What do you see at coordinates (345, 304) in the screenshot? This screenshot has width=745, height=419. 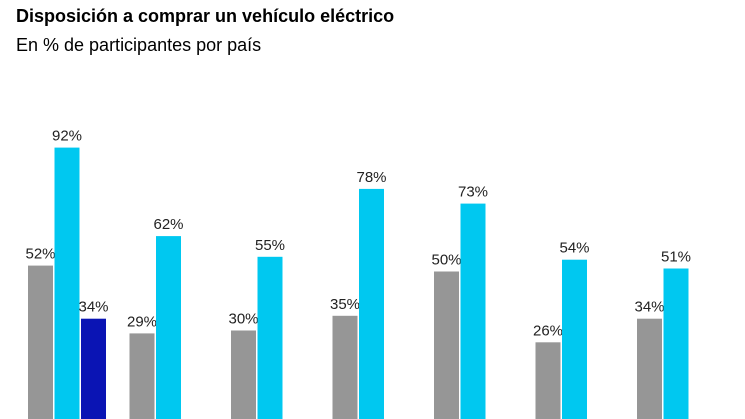 I see `data-label-group-4-bar-1: 35%` at bounding box center [345, 304].